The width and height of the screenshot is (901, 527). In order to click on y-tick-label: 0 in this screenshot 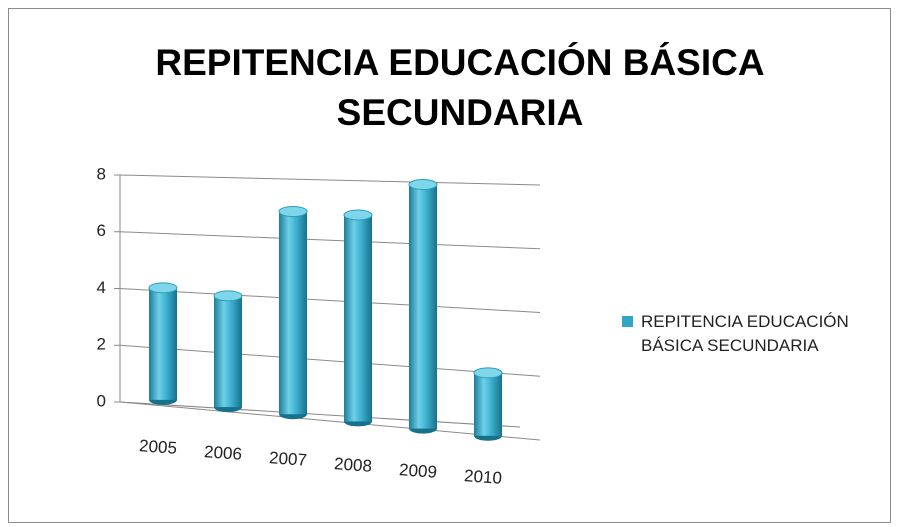, I will do `click(101, 400)`.